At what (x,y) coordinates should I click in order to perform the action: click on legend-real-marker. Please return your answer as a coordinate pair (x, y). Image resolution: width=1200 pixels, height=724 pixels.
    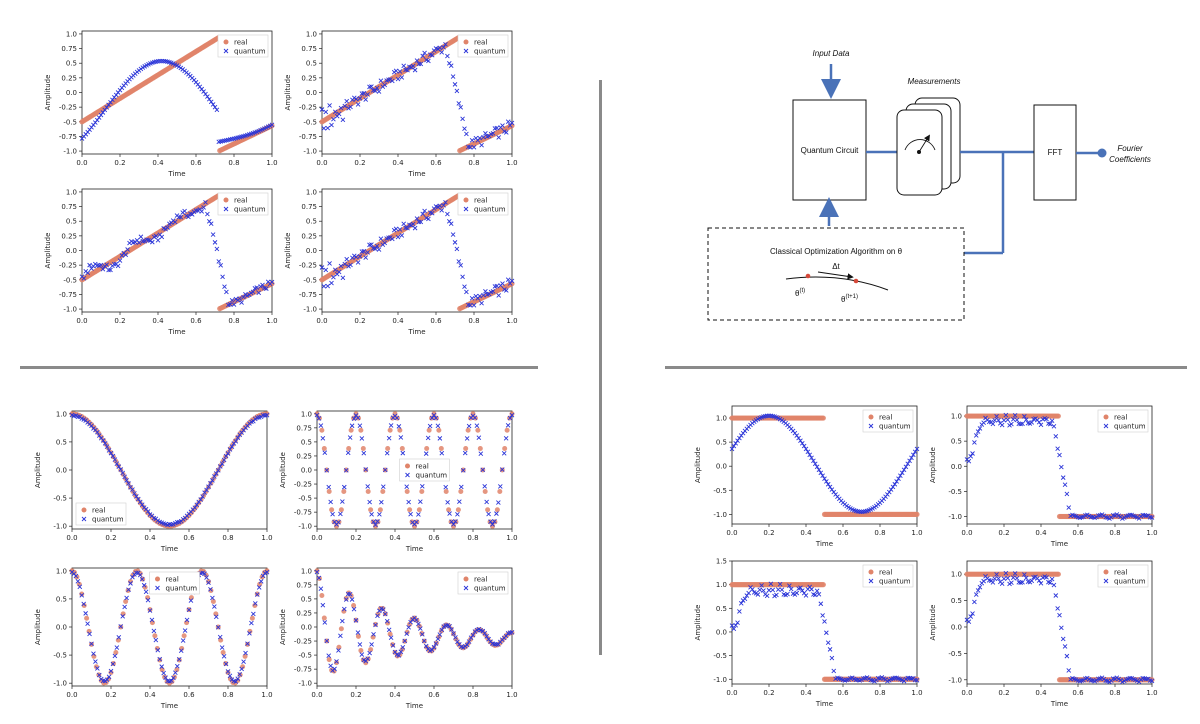
    Looking at the image, I should click on (466, 200).